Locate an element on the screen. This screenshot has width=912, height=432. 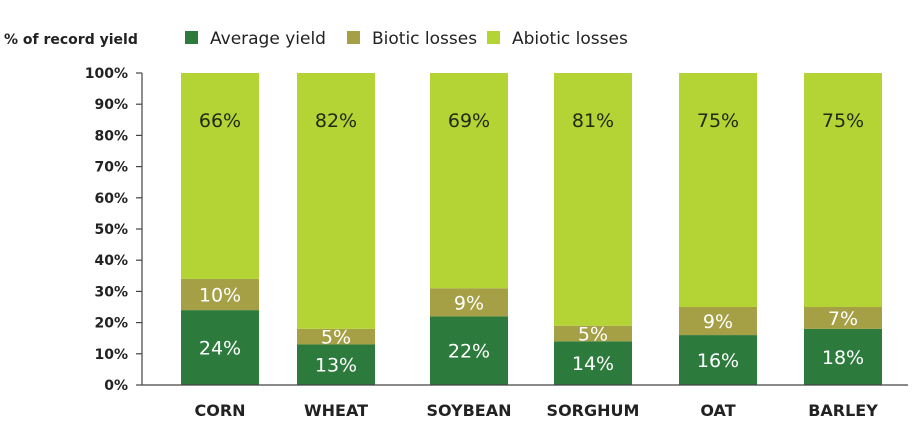
data-label: 10% is located at coordinates (220, 296).